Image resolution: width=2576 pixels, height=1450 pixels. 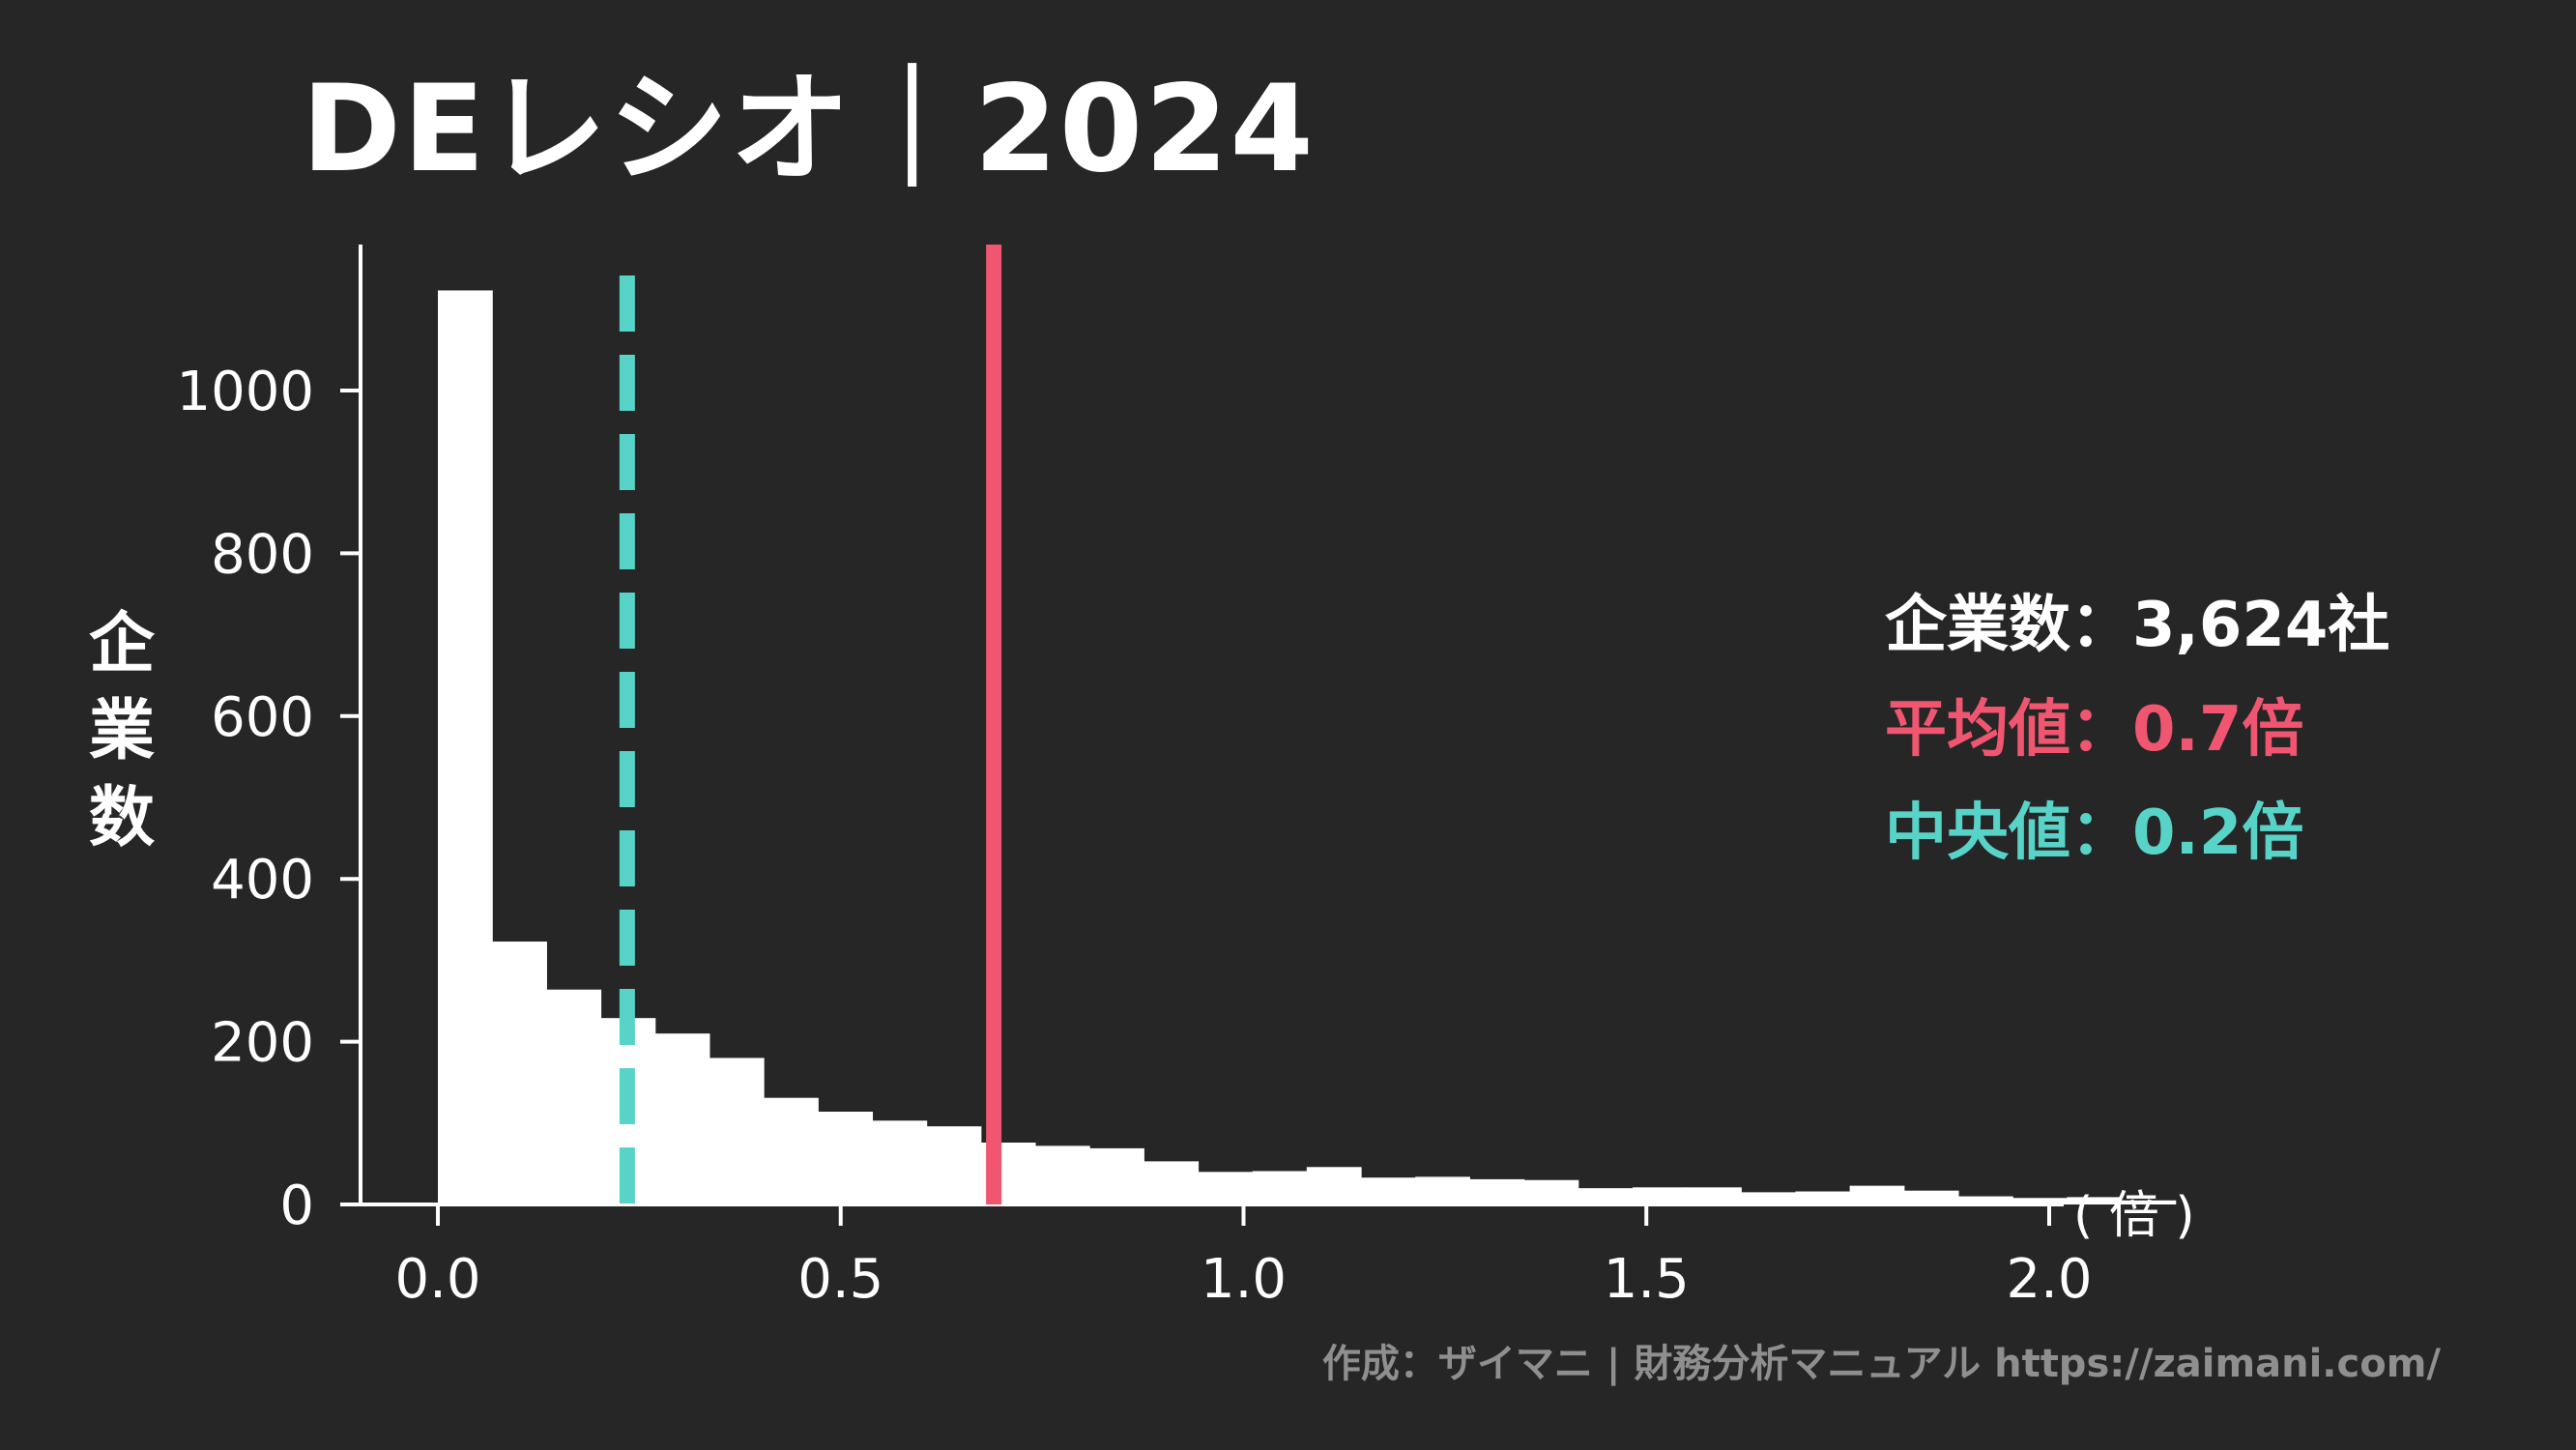 What do you see at coordinates (121, 731) in the screenshot?
I see `y-axis-label-char-2: 業` at bounding box center [121, 731].